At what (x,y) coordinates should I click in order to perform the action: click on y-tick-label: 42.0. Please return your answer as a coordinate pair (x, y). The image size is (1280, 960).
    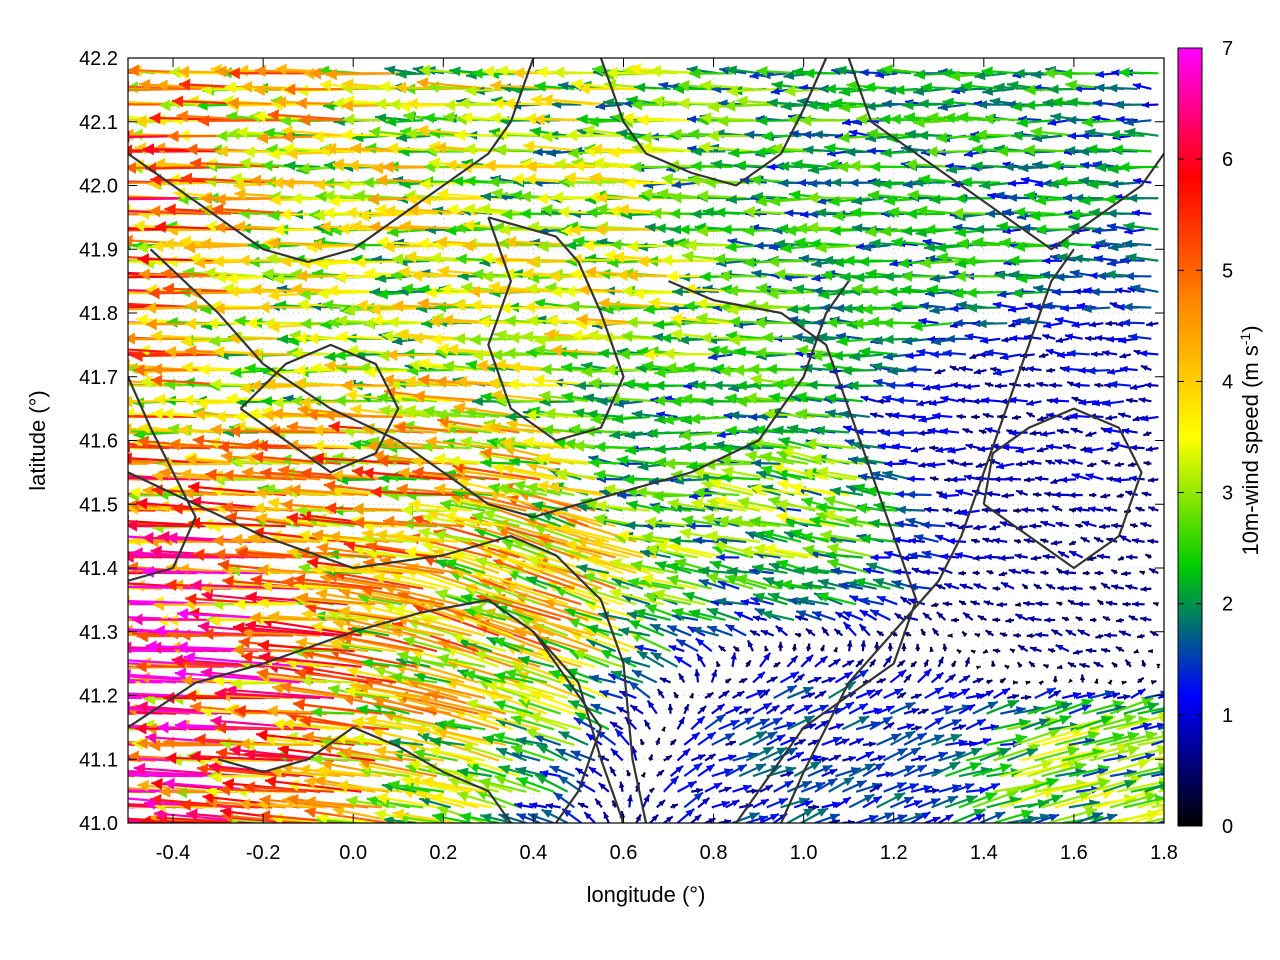
    Looking at the image, I should click on (98, 187).